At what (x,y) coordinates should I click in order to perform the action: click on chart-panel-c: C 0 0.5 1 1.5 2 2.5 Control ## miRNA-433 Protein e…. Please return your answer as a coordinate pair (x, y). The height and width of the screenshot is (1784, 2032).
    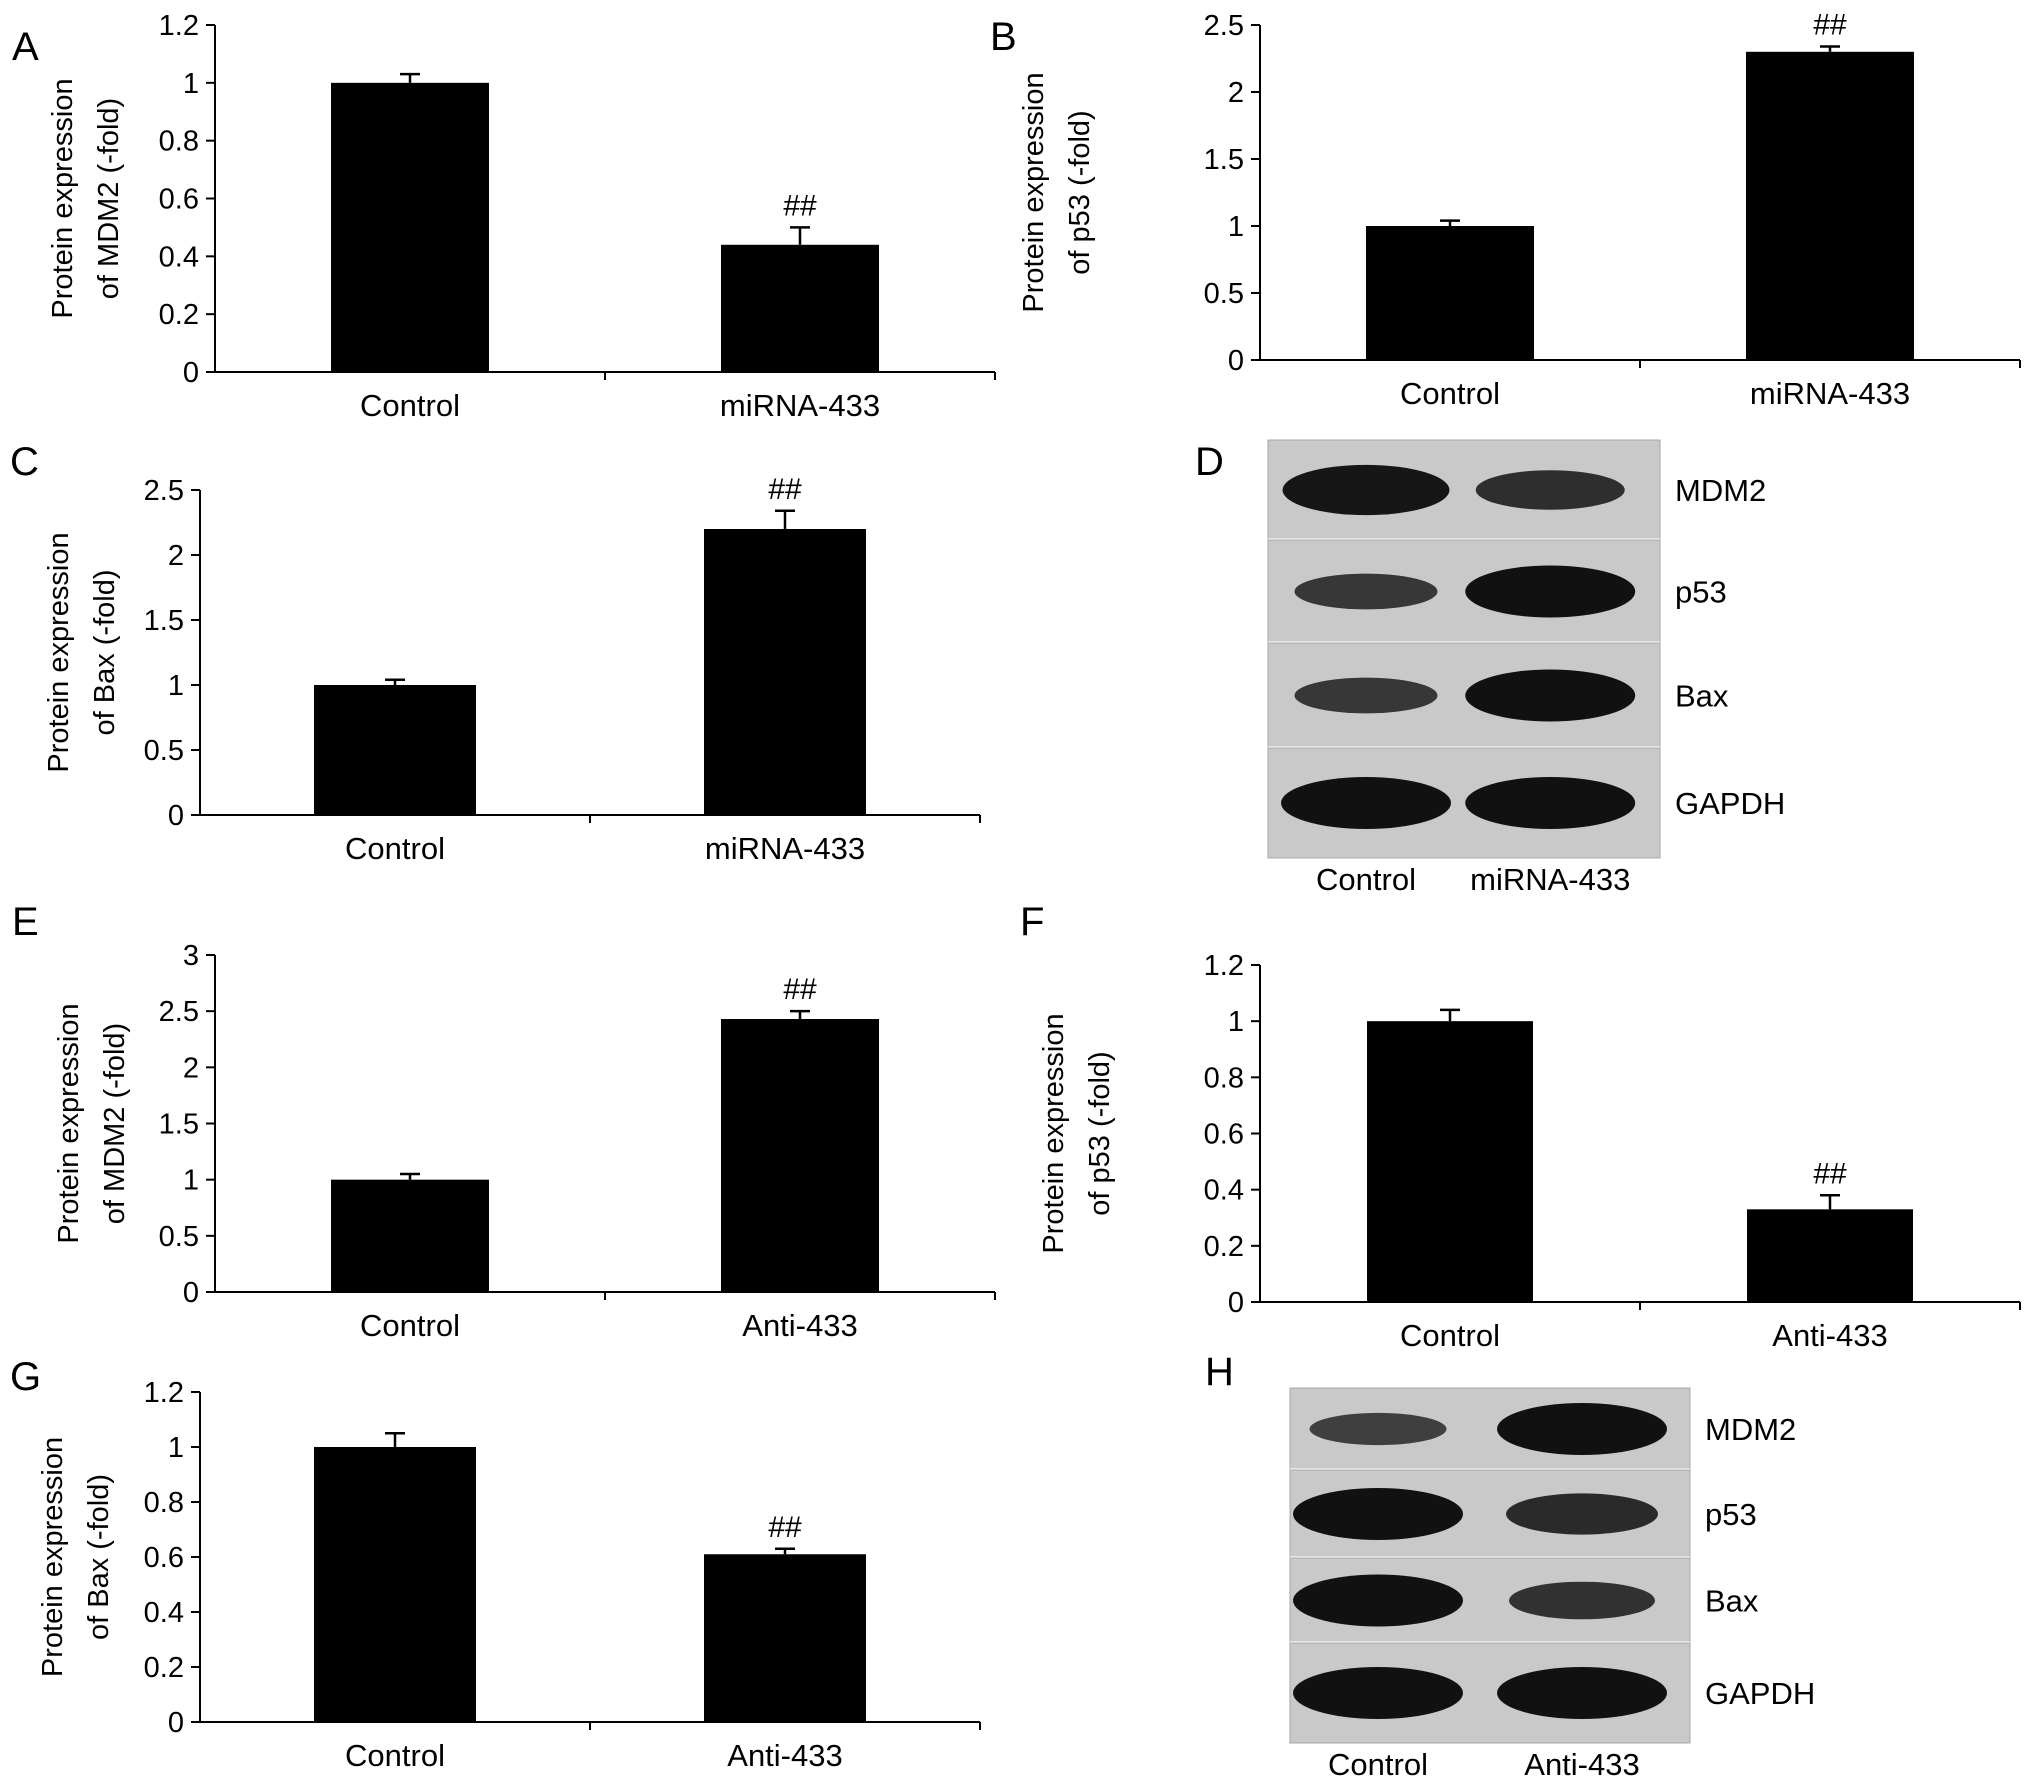
    Looking at the image, I should click on (495, 653).